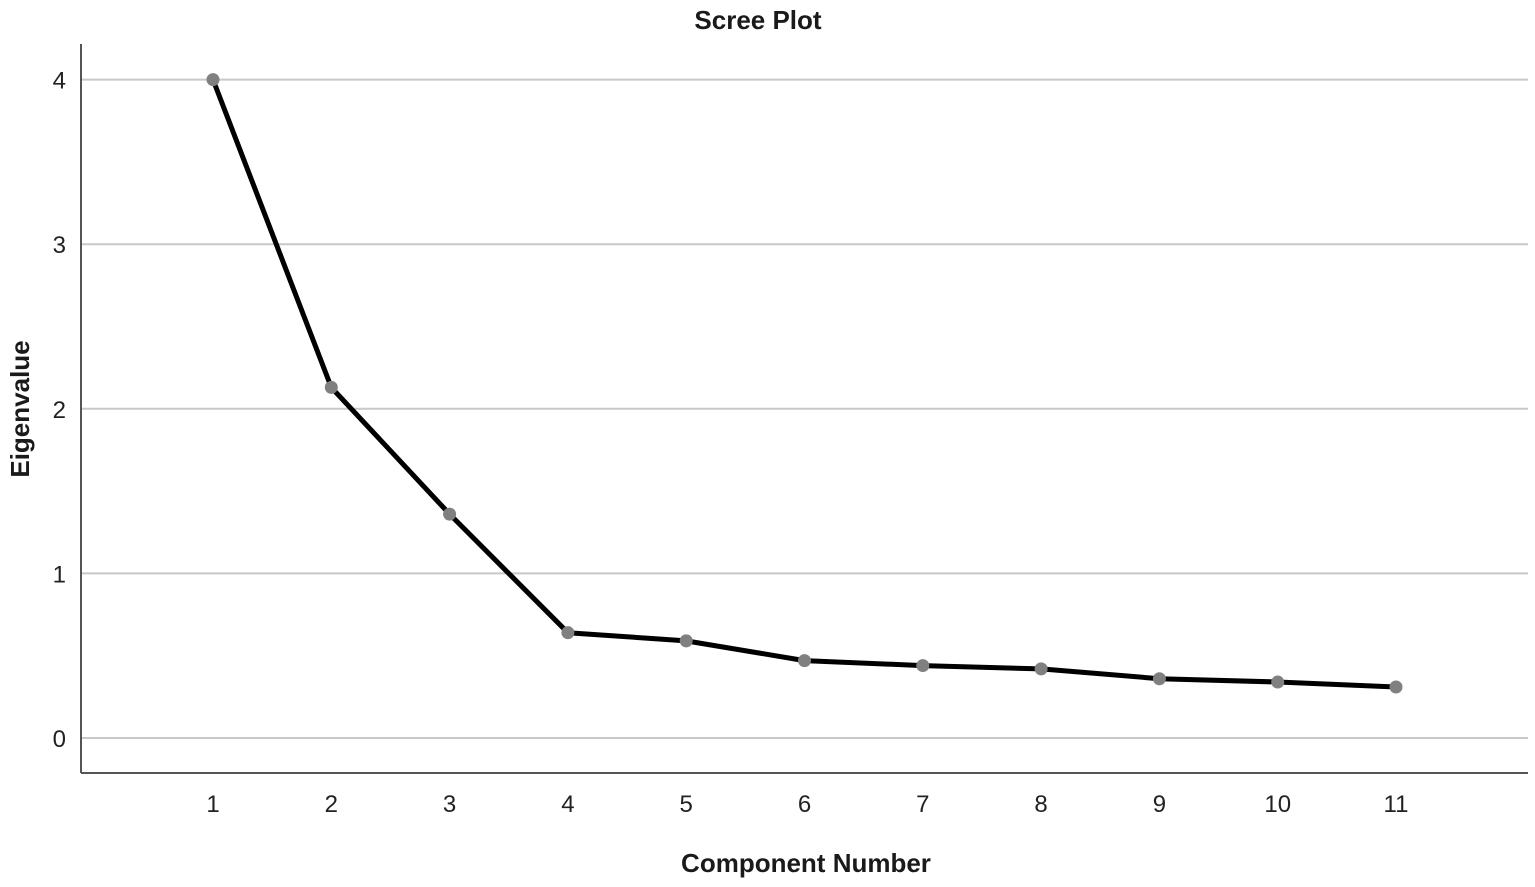 The width and height of the screenshot is (1535, 887). Describe the element at coordinates (758, 20) in the screenshot. I see `chart-title: Scree Plot` at that location.